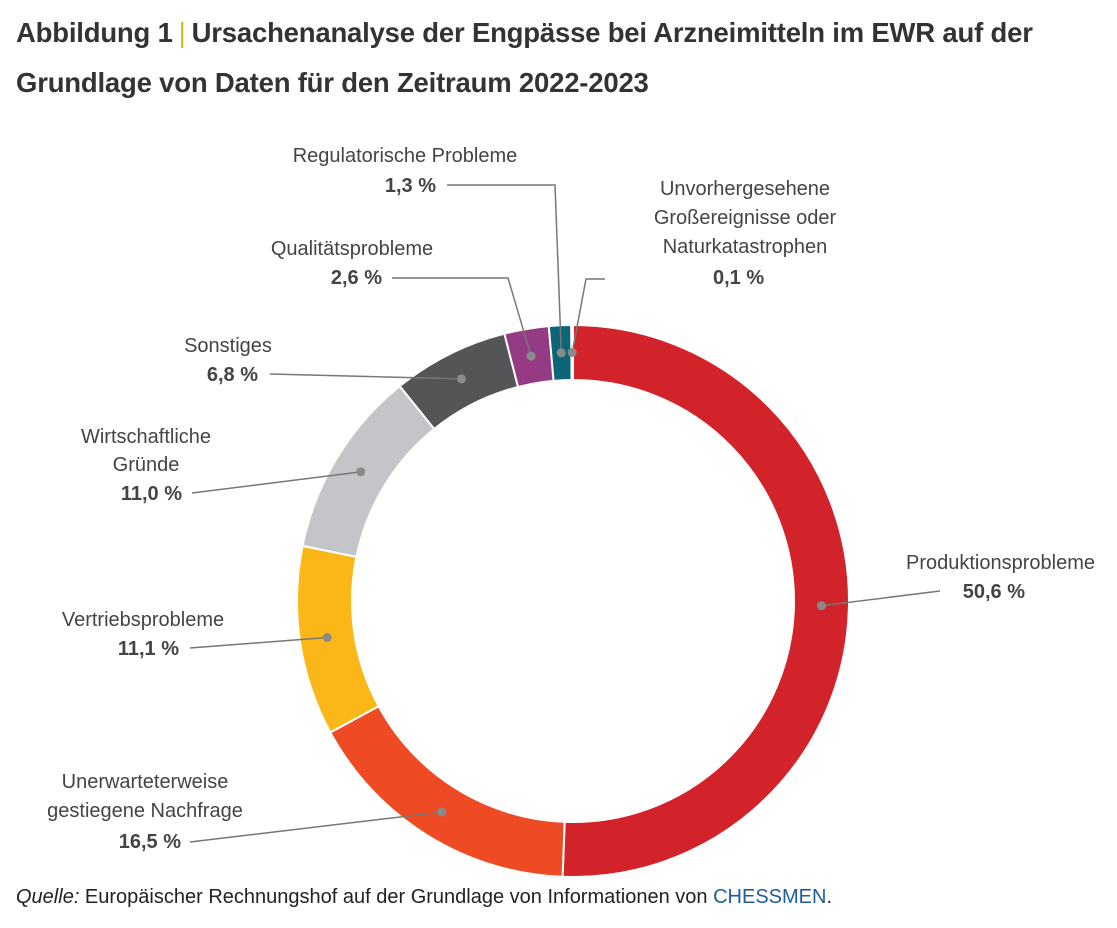  I want to click on slice-value-label: 0,1 %, so click(738, 278).